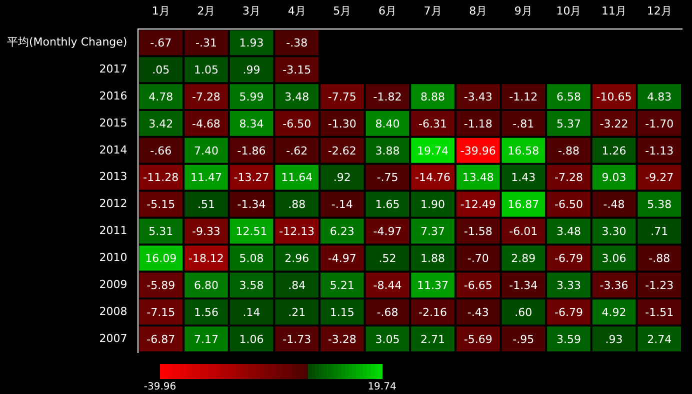 This screenshot has width=692, height=394. What do you see at coordinates (161, 177) in the screenshot?
I see `data-label: -11.28` at bounding box center [161, 177].